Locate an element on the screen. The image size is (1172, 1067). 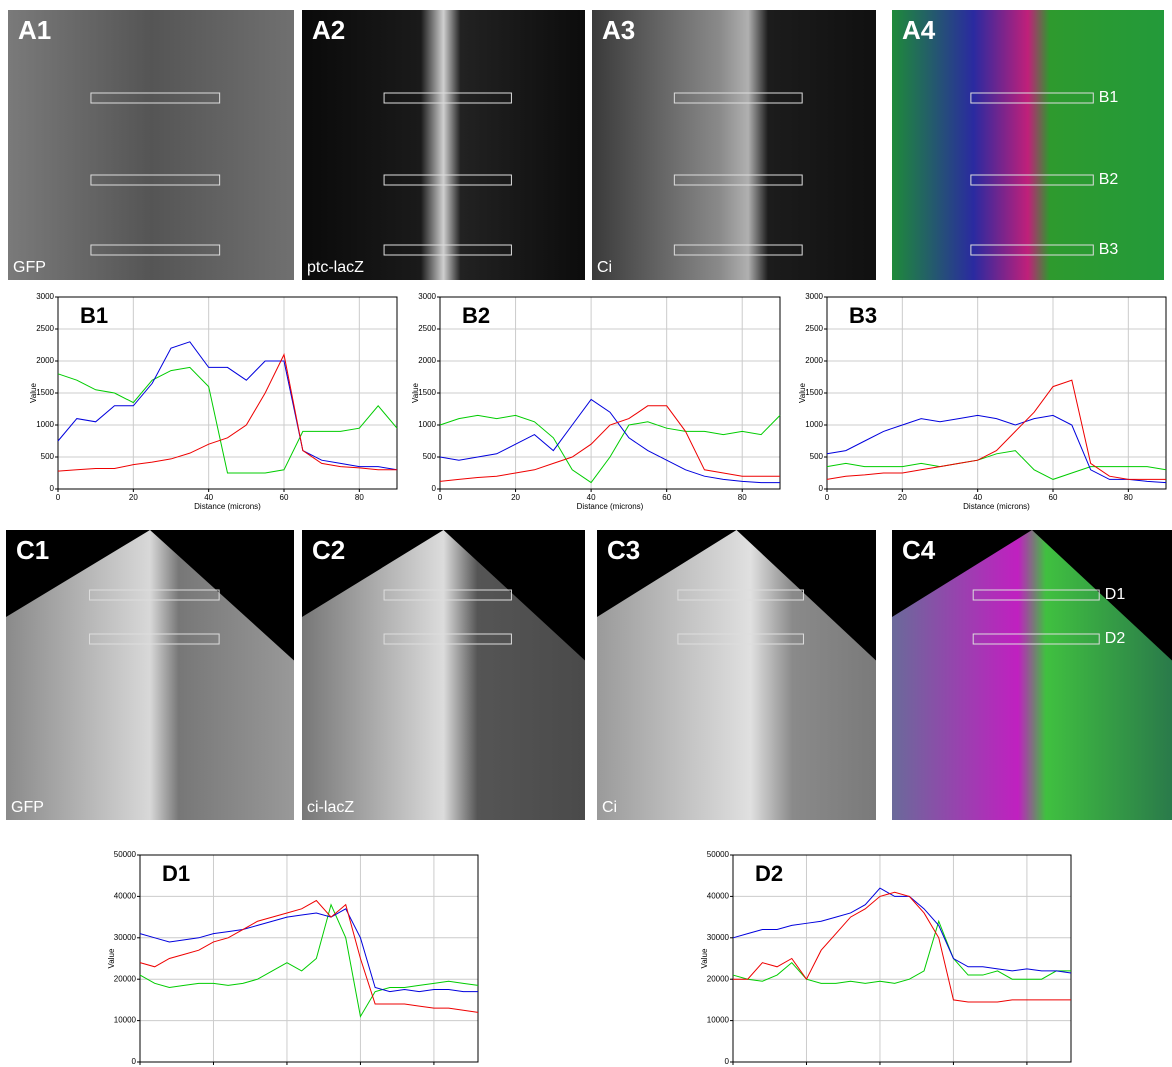
panel-label: A4 is located at coordinates (919, 30).